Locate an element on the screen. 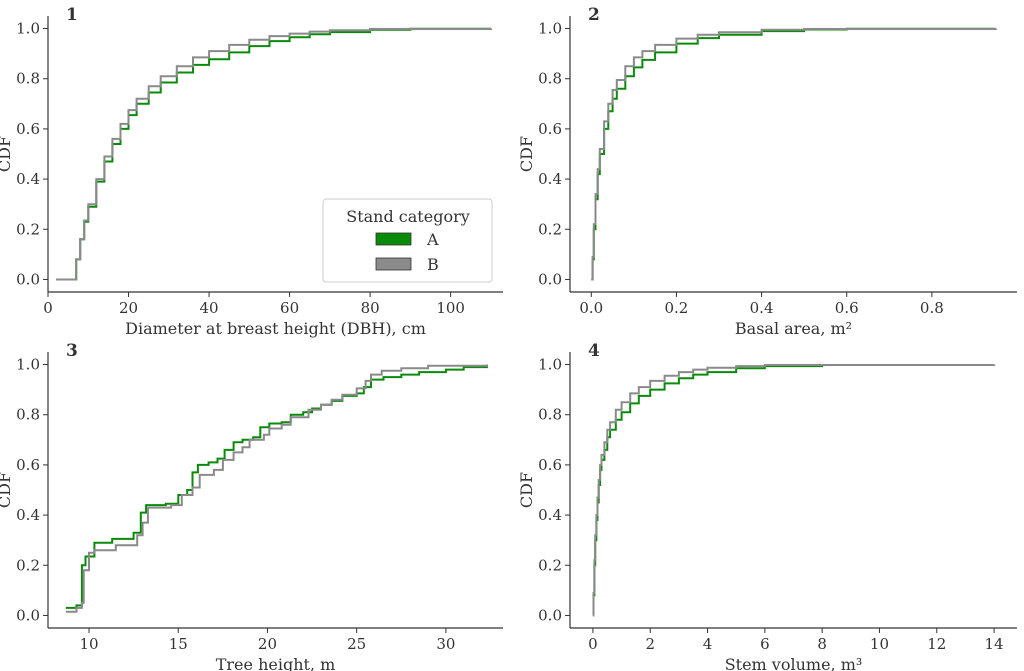  x-tick-label: 0.8 is located at coordinates (932, 308).